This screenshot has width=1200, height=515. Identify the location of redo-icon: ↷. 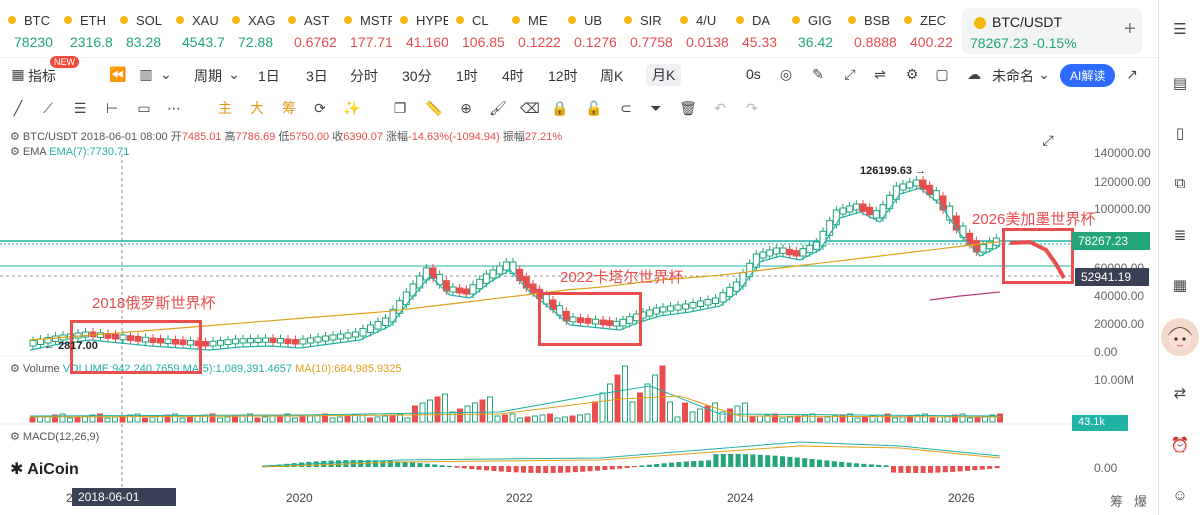
(752, 107).